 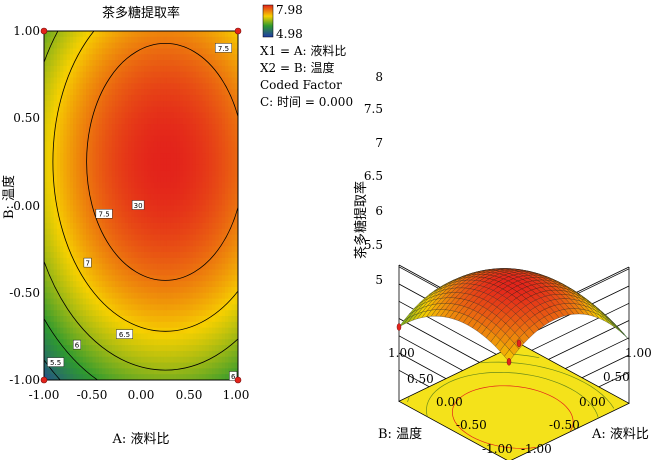 What do you see at coordinates (125, 334) in the screenshot?
I see `contour-value-label: 6.5` at bounding box center [125, 334].